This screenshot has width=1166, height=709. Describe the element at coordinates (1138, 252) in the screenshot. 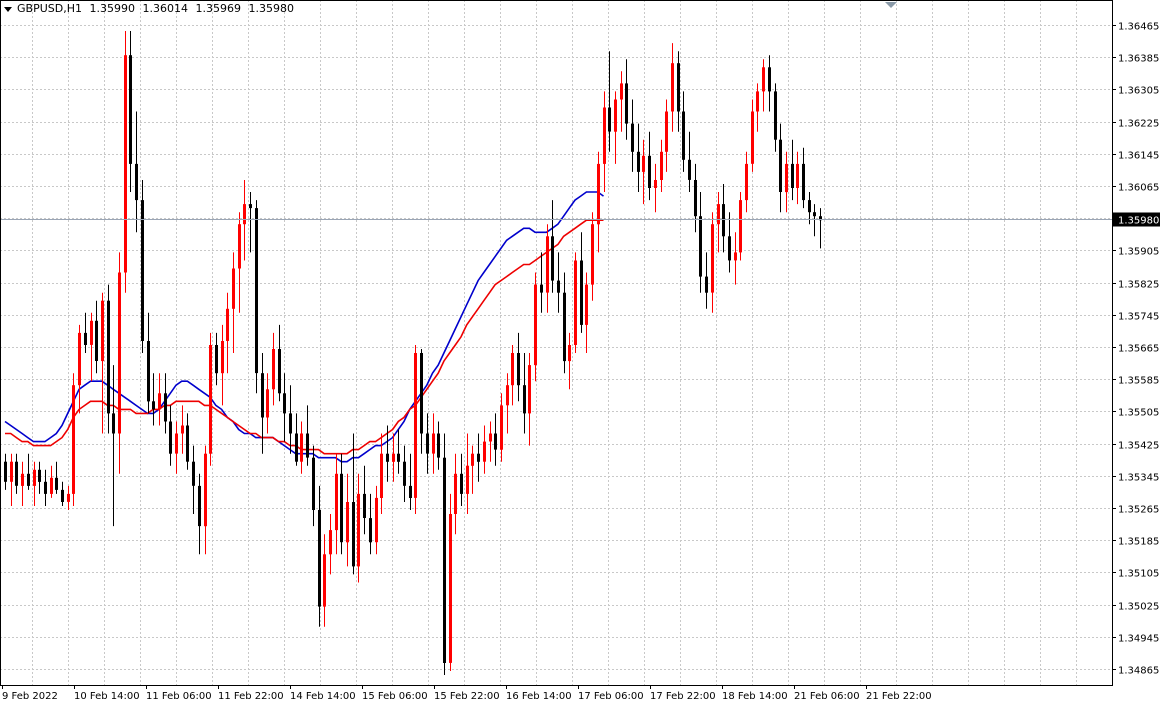

I see `y-tick-label: 1.35905` at that location.